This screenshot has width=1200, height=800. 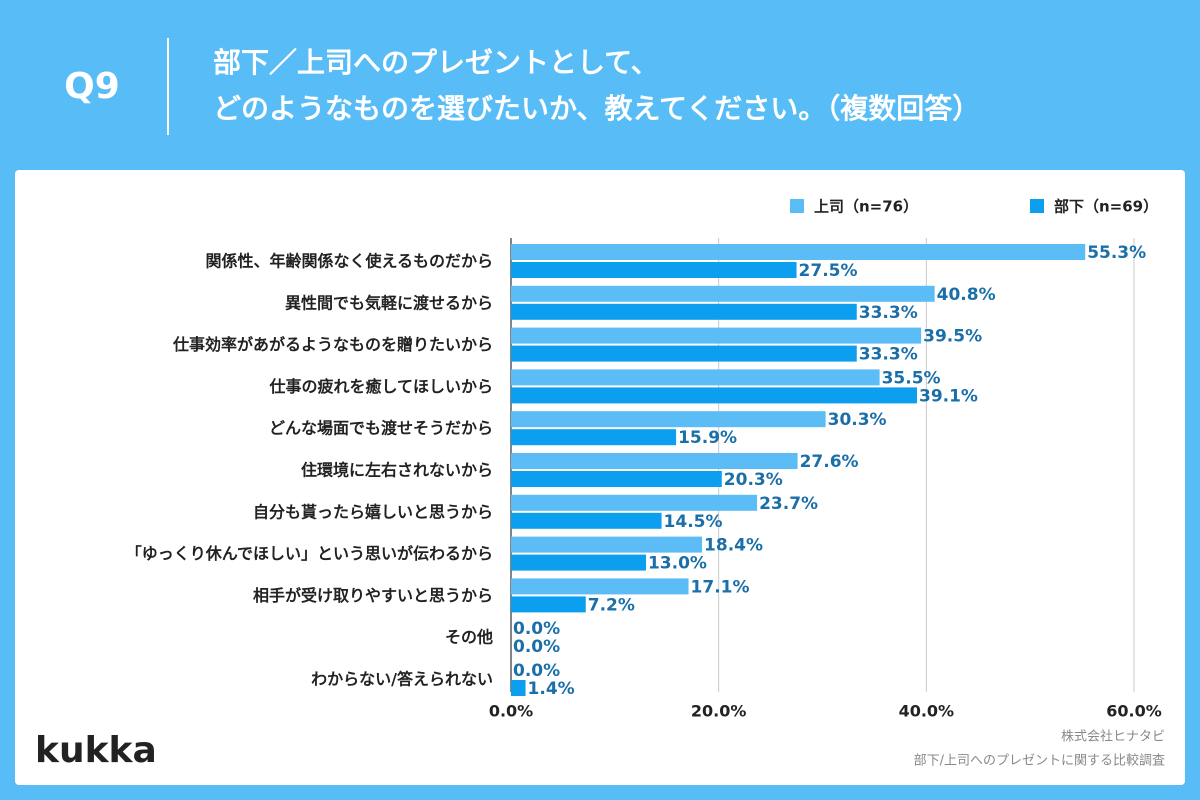 I want to click on value-label: 20.3%, so click(x=753, y=480).